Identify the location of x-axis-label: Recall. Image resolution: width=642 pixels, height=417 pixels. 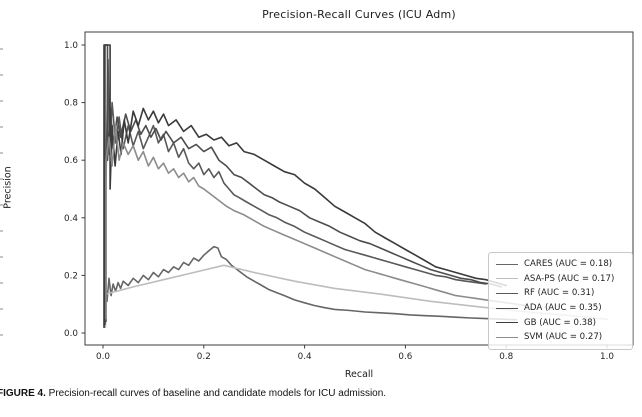
(359, 374).